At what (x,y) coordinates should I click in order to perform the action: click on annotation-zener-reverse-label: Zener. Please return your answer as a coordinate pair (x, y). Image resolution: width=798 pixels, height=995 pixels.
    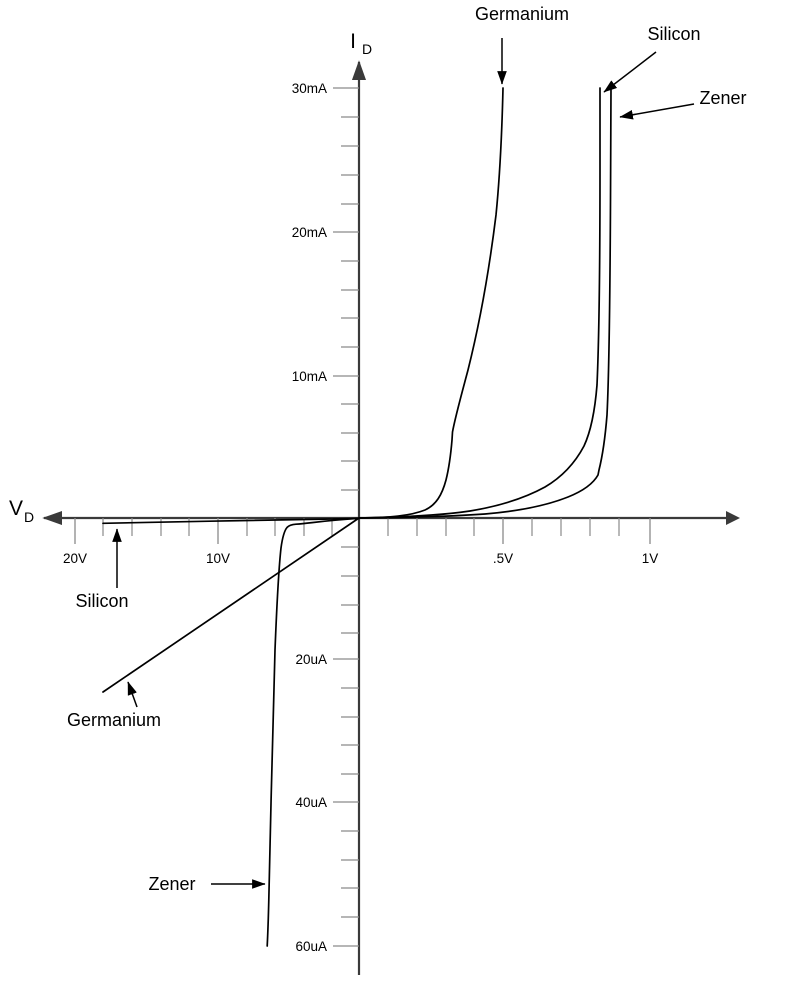
    Looking at the image, I should click on (171, 884).